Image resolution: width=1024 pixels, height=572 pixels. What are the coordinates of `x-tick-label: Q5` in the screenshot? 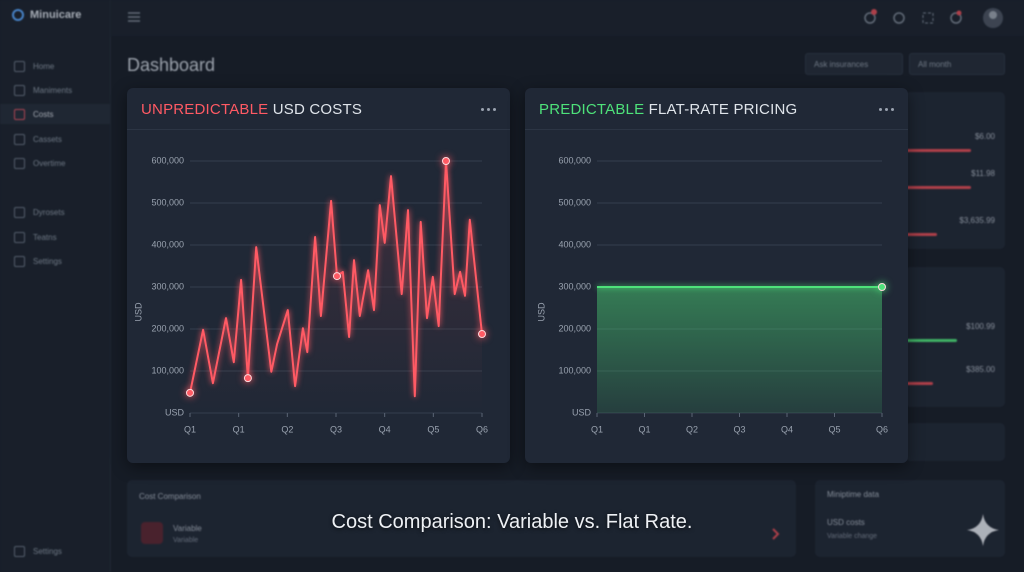 It's located at (433, 429).